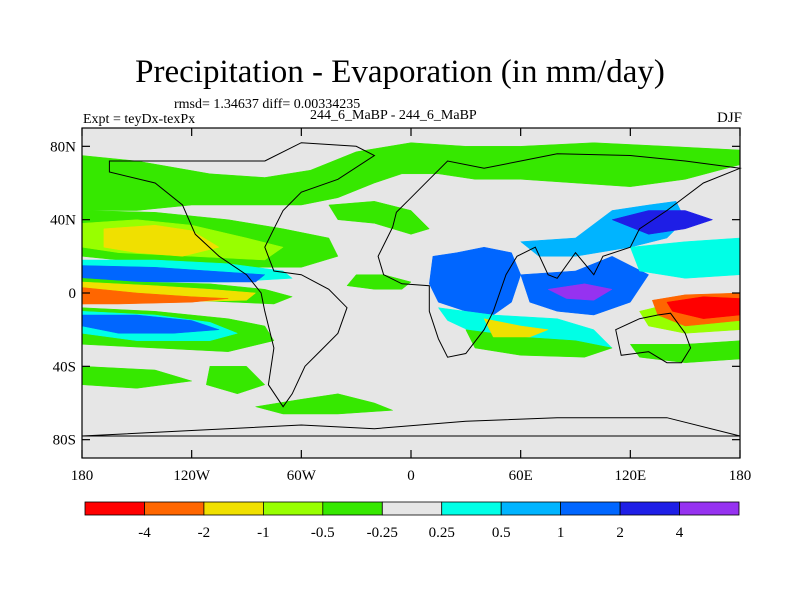 This screenshot has height=600, width=800. I want to click on y-tick-label: 80N, so click(63, 147).